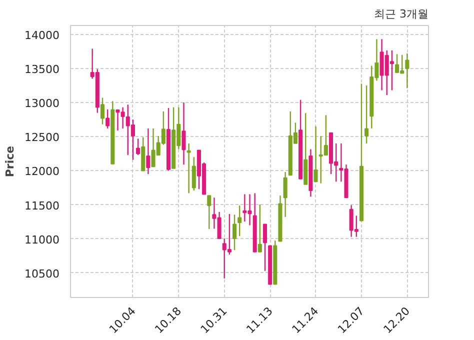 Image resolution: width=474 pixels, height=340 pixels. I want to click on y-tick-label: 12000, so click(42, 171).